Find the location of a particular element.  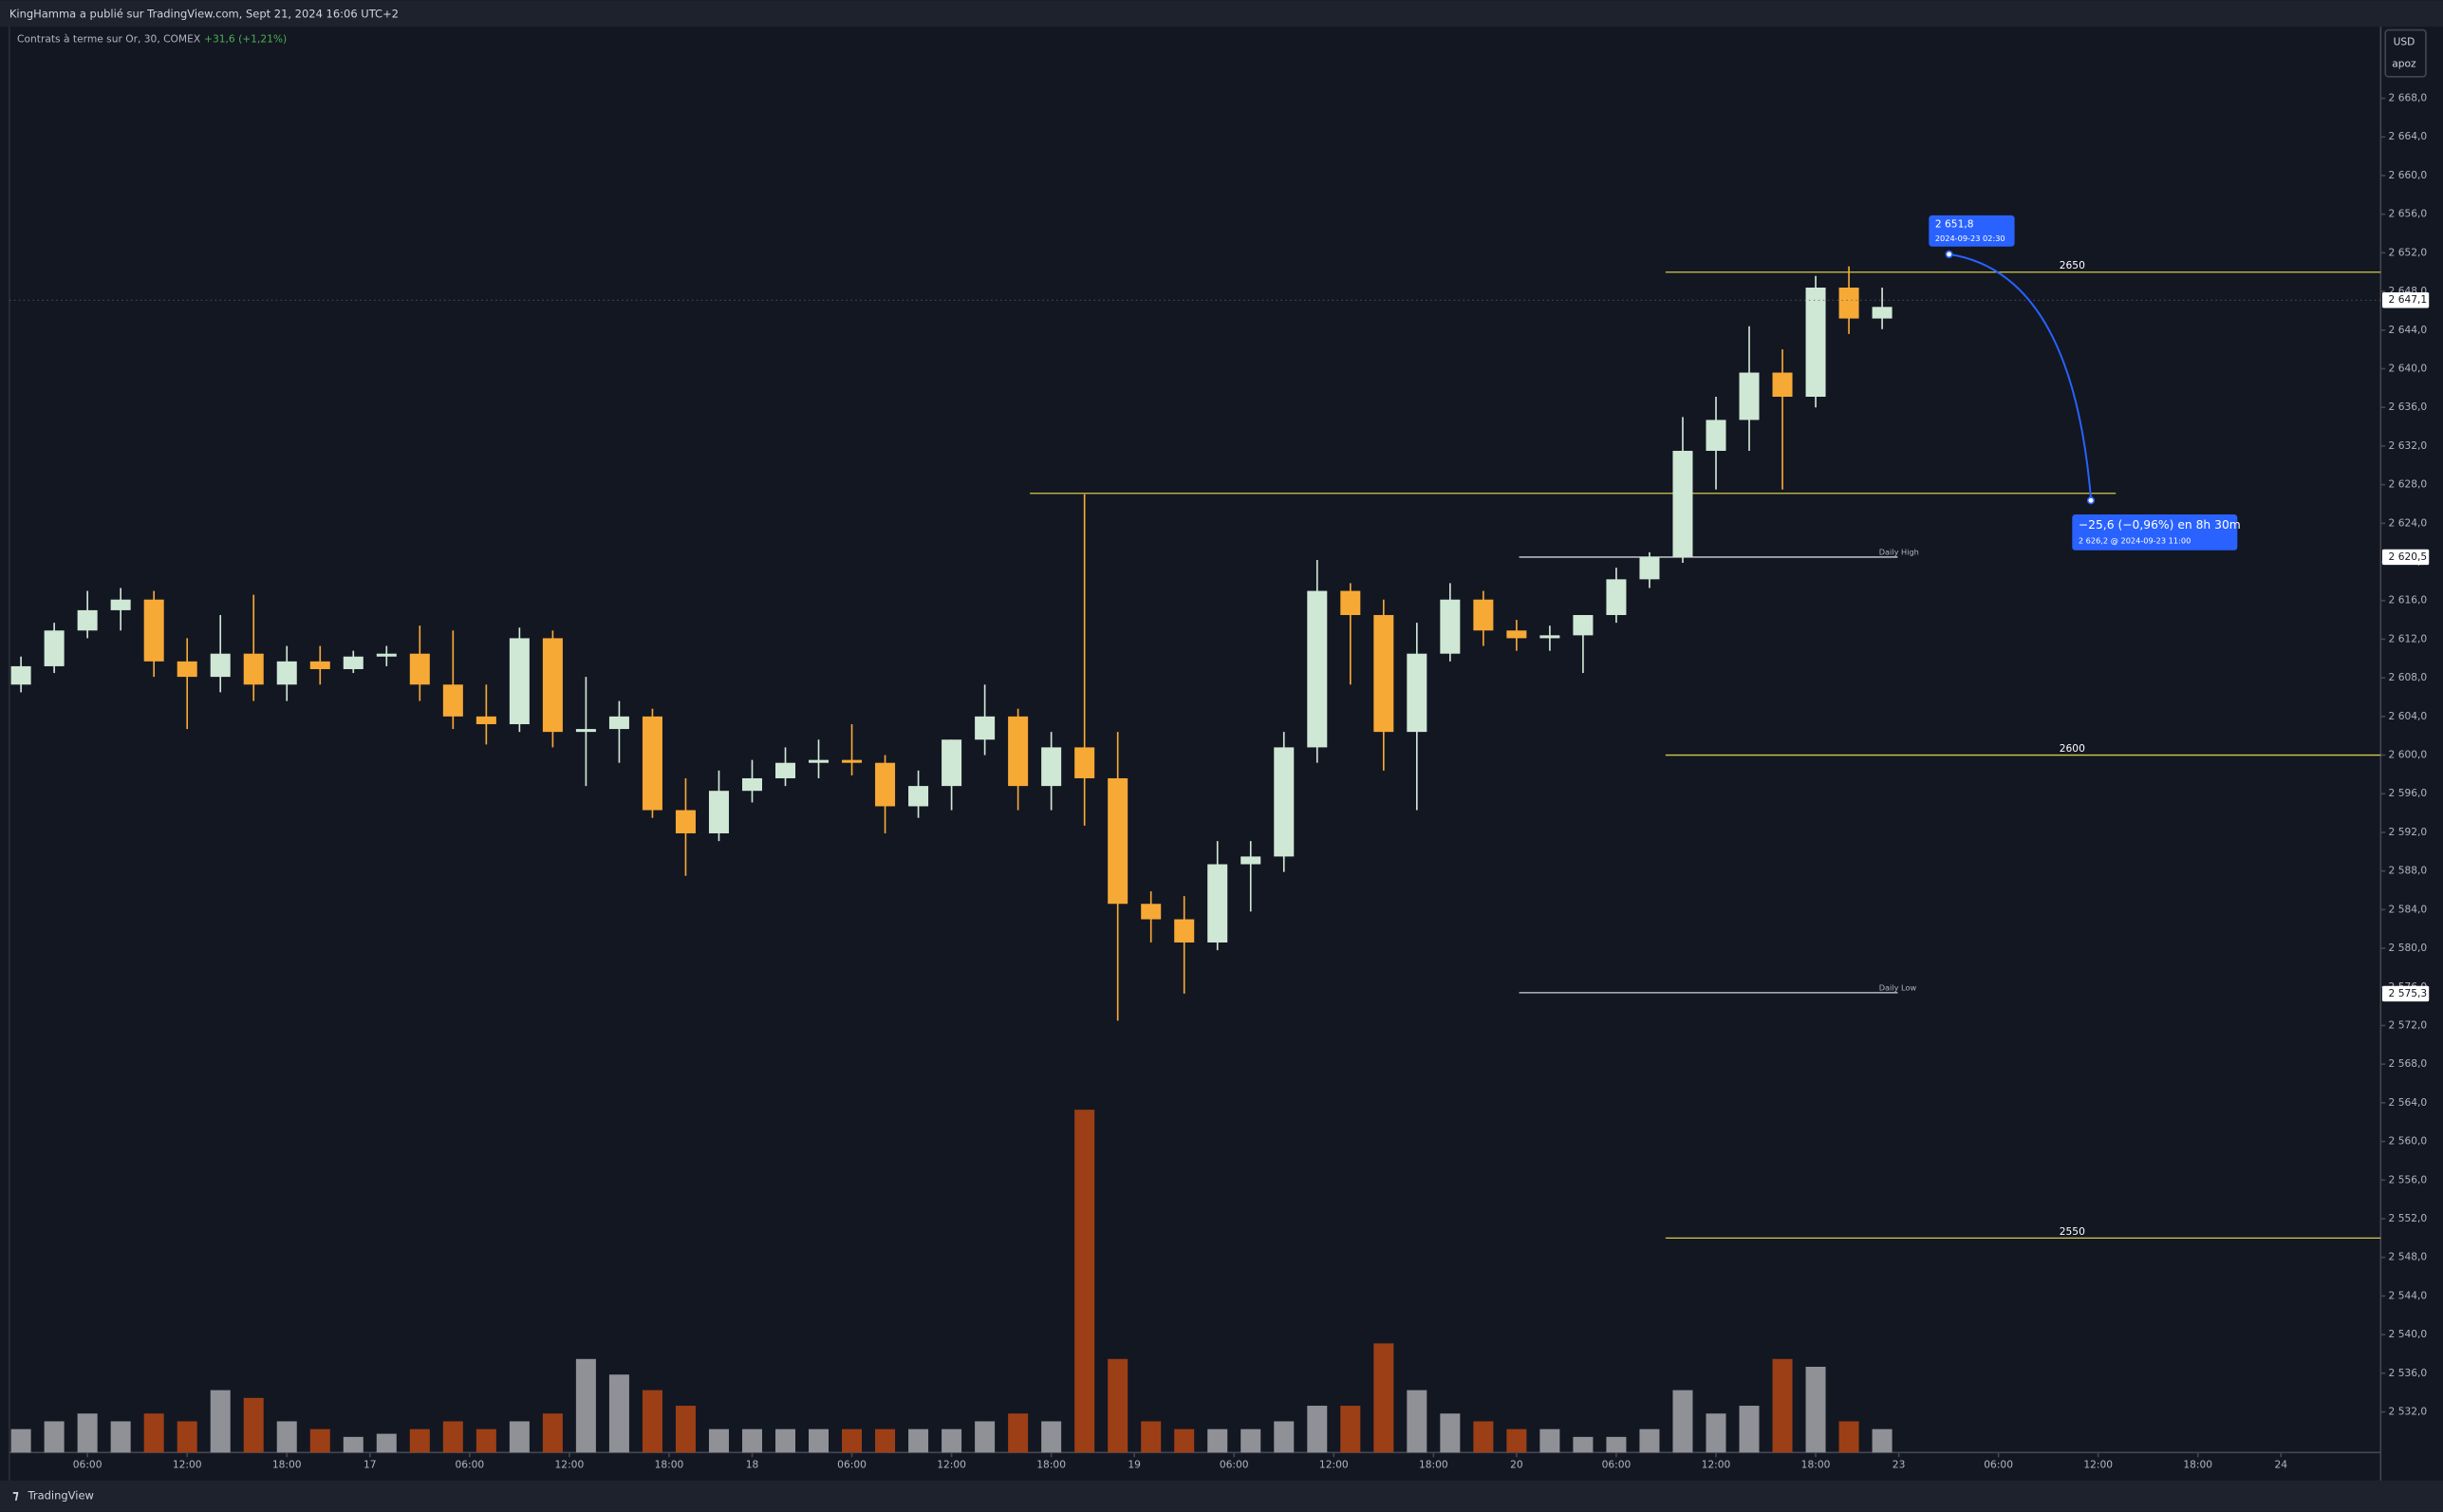

symbol: Contrats à terme sur Or, 30, COMEX is located at coordinates (108, 38).